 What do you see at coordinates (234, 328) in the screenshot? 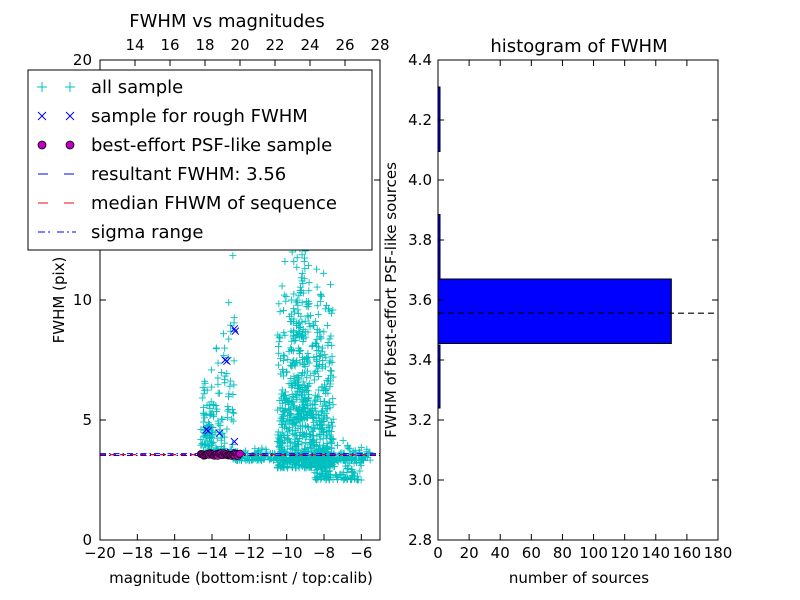
I see `rough-sample-point` at bounding box center [234, 328].